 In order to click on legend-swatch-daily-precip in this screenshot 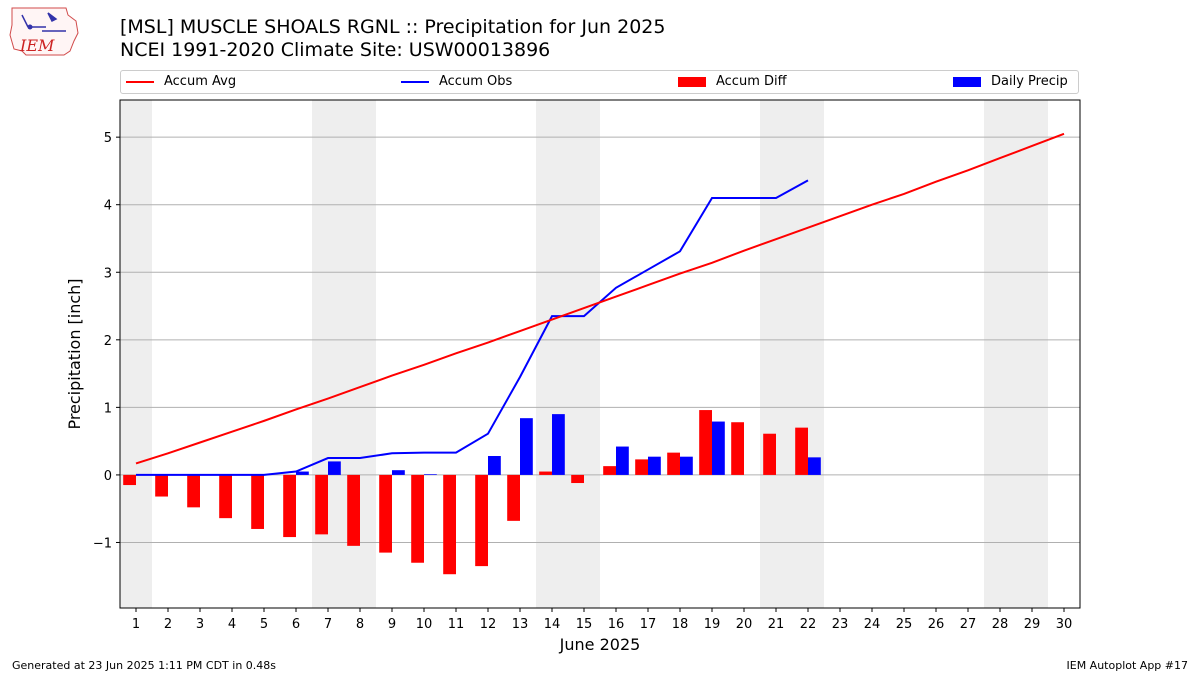, I will do `click(967, 81)`.